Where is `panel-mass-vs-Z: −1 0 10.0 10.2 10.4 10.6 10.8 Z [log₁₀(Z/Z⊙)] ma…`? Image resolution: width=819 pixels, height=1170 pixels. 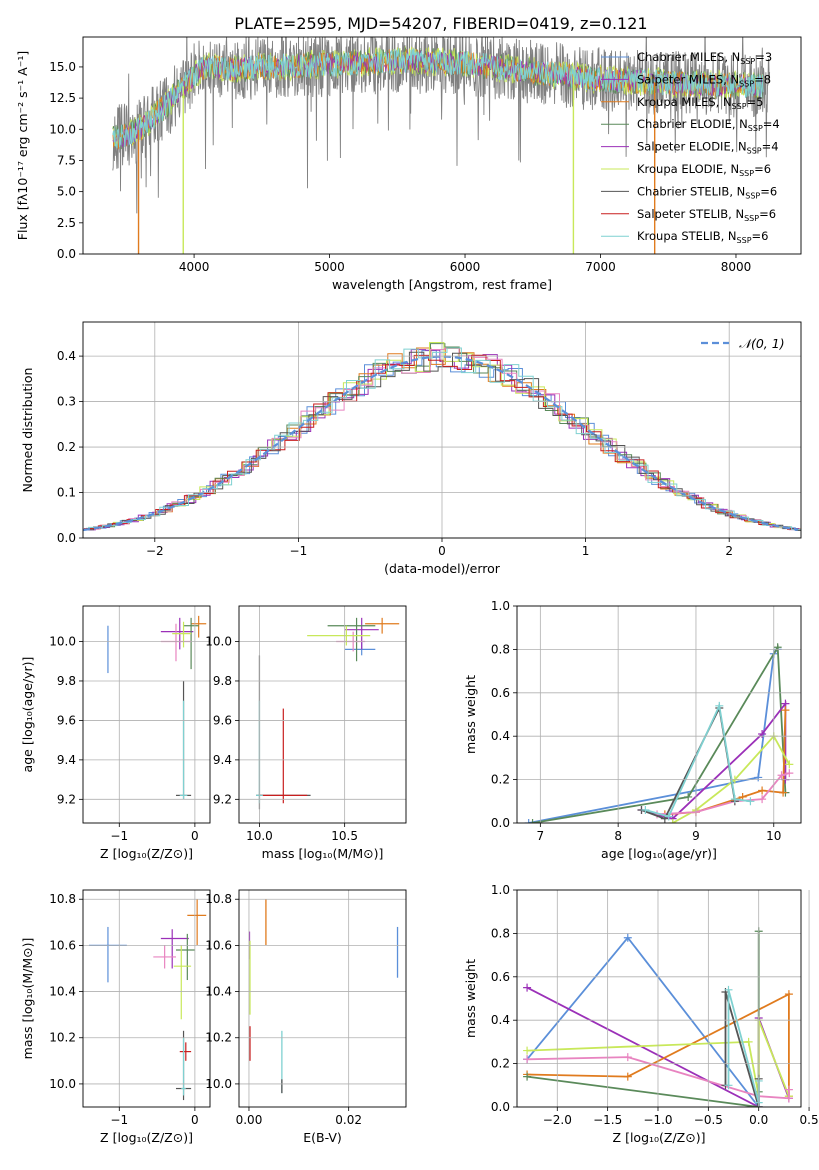
panel-mass-vs-Z: −1 0 10.0 10.2 10.4 10.6 10.8 Z [log₁₀(Z/Z⊙)] ma… is located at coordinates (115, 1017).